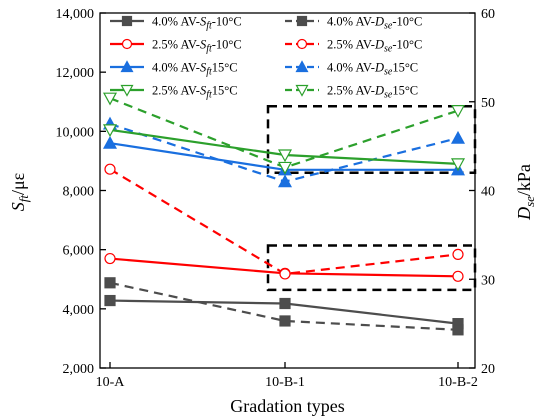 This screenshot has height=420, width=550. I want to click on left-axis-tick-label: 12,000, so click(75, 73).